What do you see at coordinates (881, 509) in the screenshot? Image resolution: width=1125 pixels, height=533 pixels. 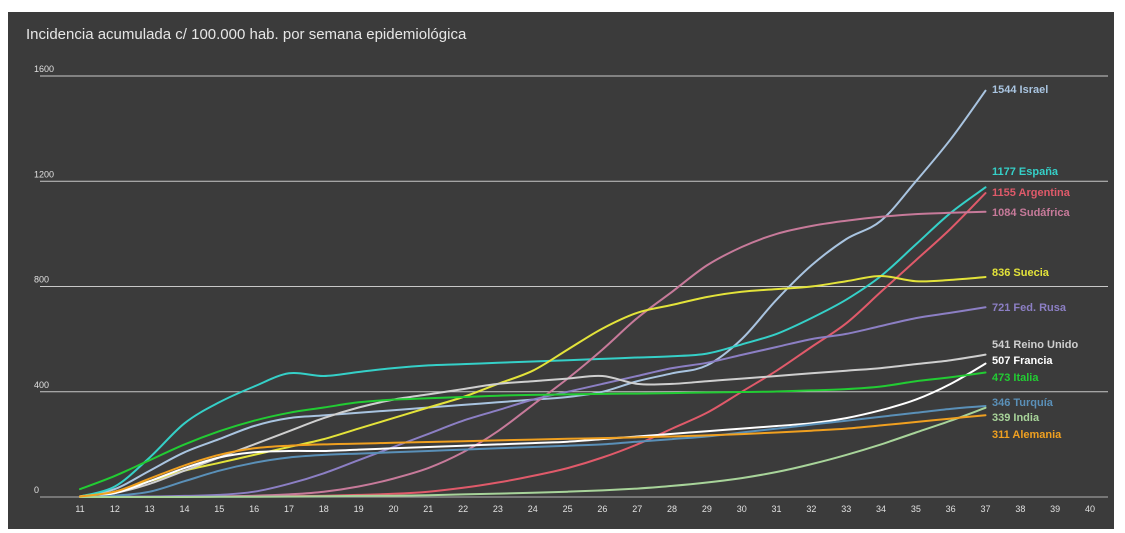 I see `x-tick-label-34: 34` at bounding box center [881, 509].